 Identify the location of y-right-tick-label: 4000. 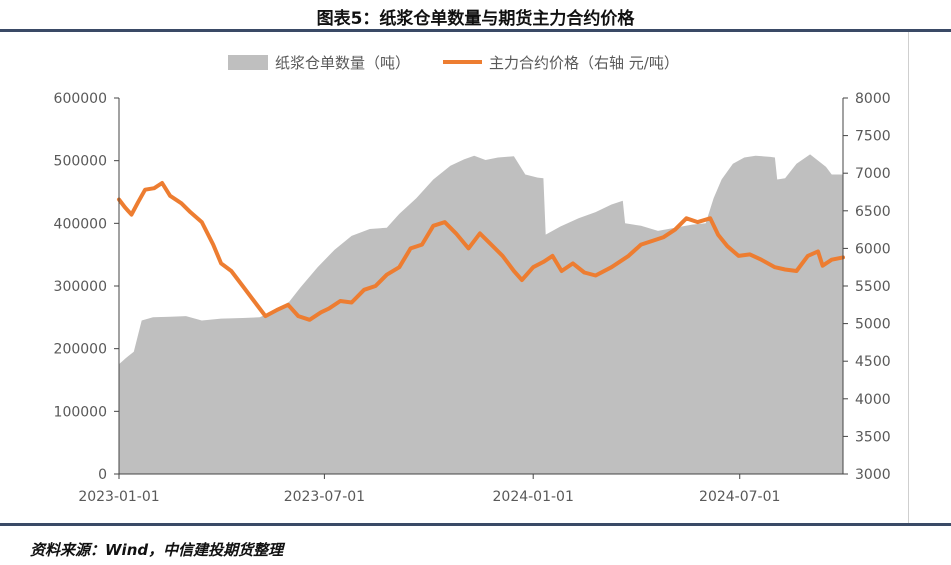
(873, 400).